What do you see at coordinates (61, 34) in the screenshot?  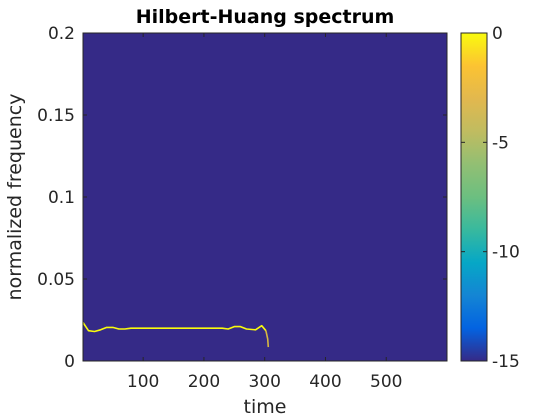 I see `y-tick-label: 0.2` at bounding box center [61, 34].